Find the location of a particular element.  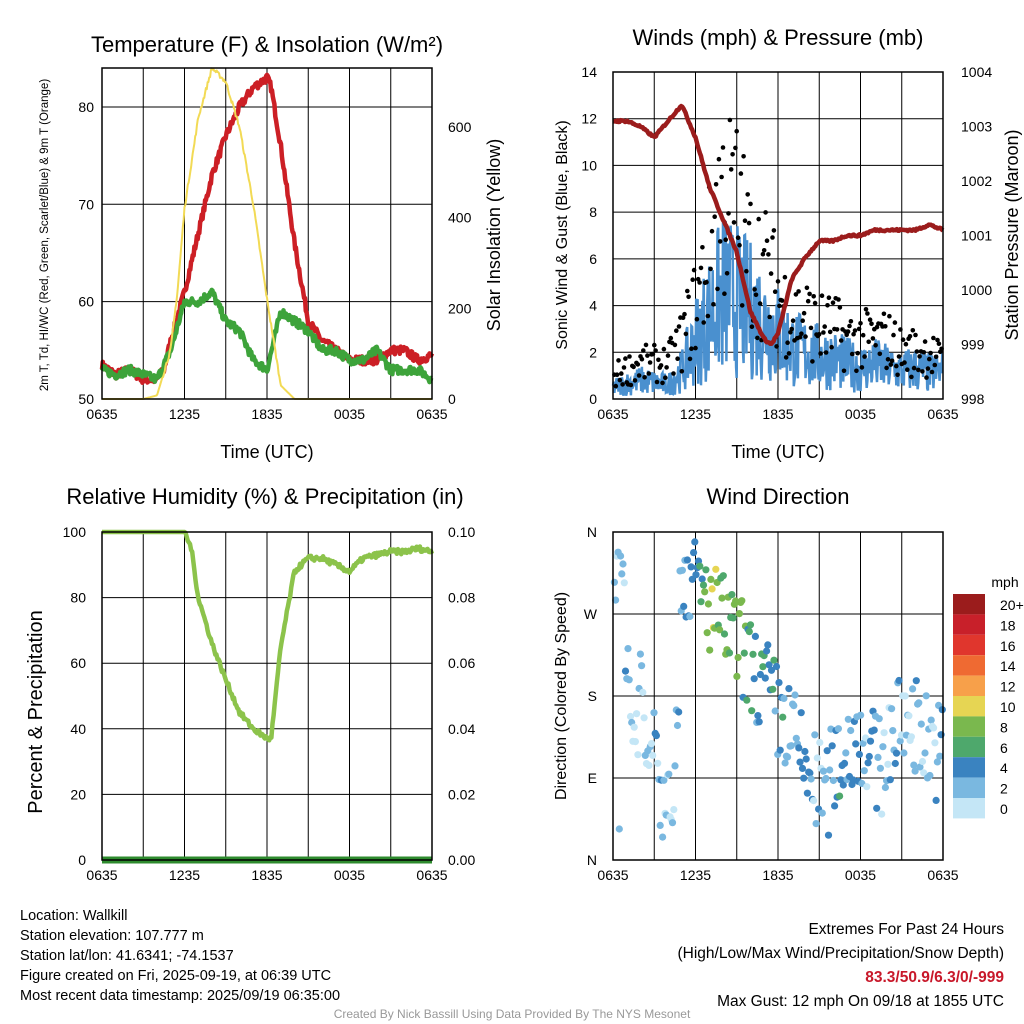

series-line-pressure is located at coordinates (778, 225).